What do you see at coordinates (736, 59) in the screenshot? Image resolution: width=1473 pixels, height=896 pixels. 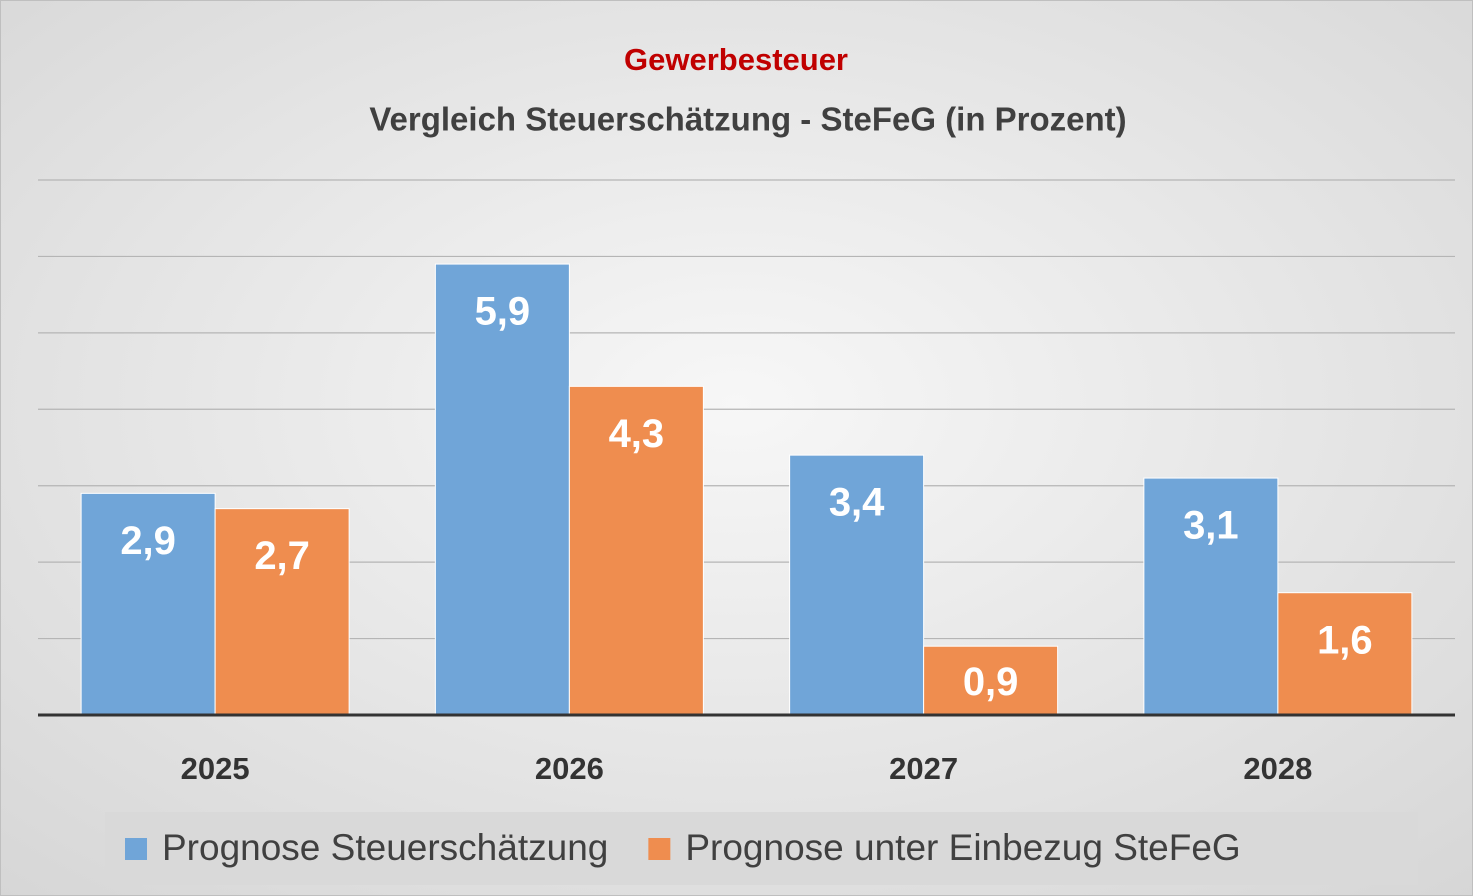 I see `chart-title: Gewerbesteuer` at bounding box center [736, 59].